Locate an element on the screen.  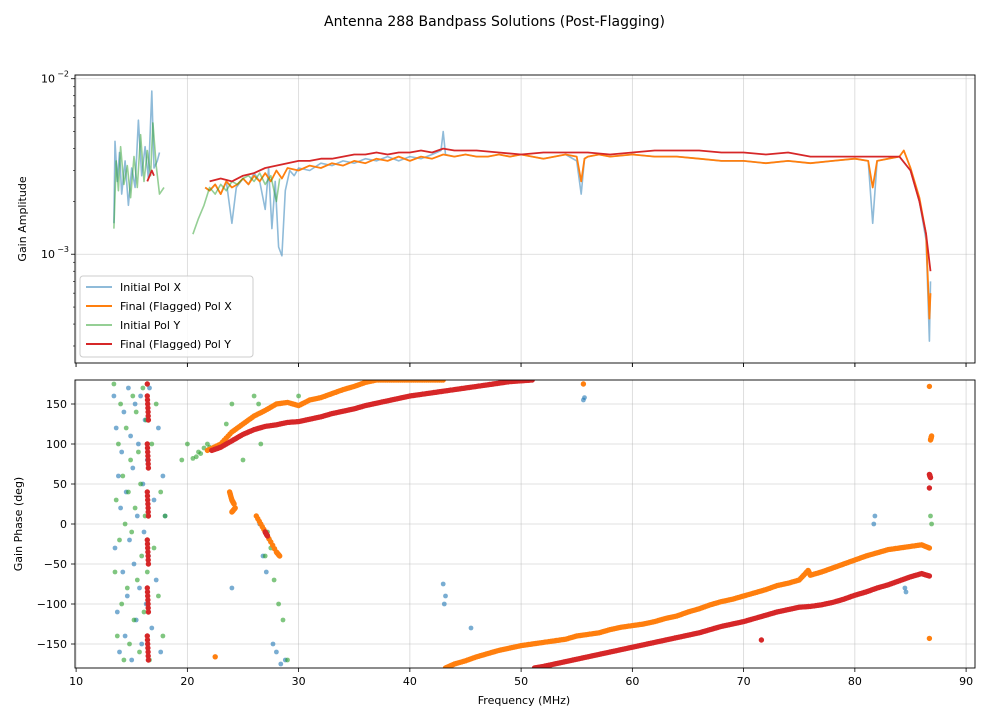
phase-ytick-label: −150 is located at coordinates (52, 644).